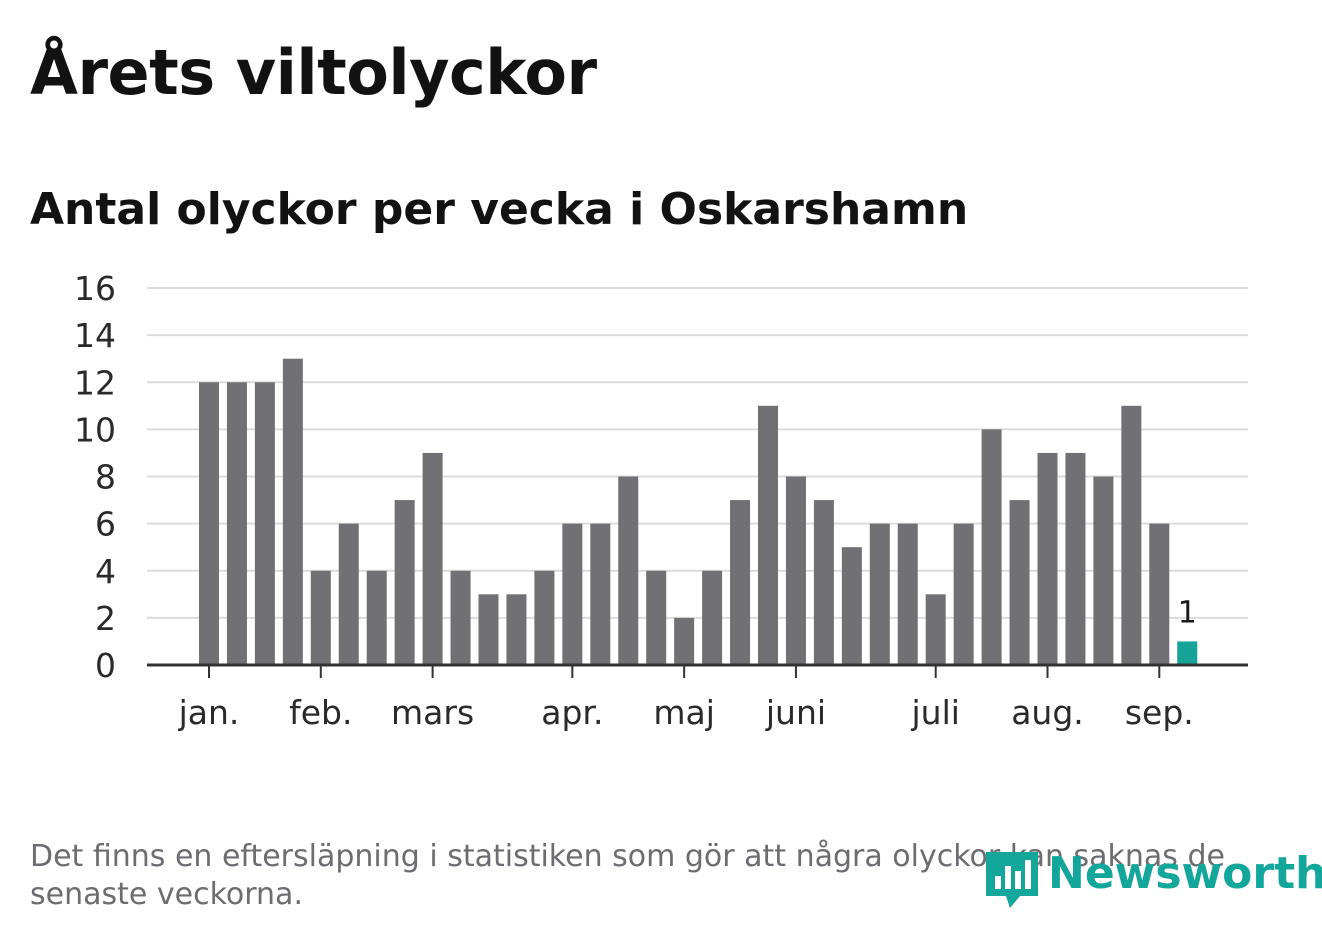 The image size is (1322, 939). What do you see at coordinates (105, 665) in the screenshot?
I see `y-tick-label: 0` at bounding box center [105, 665].